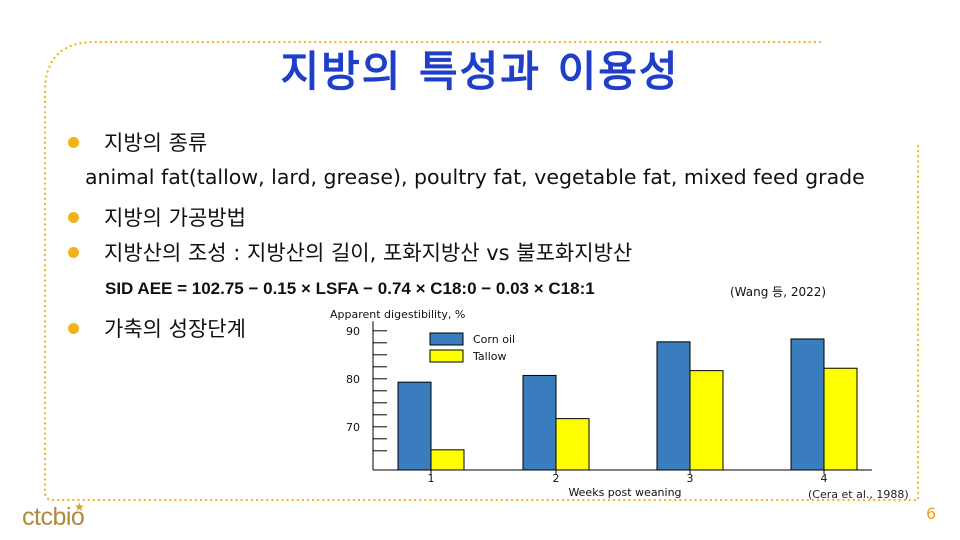  I want to click on legend-label-tallow: Tallow, so click(489, 356).